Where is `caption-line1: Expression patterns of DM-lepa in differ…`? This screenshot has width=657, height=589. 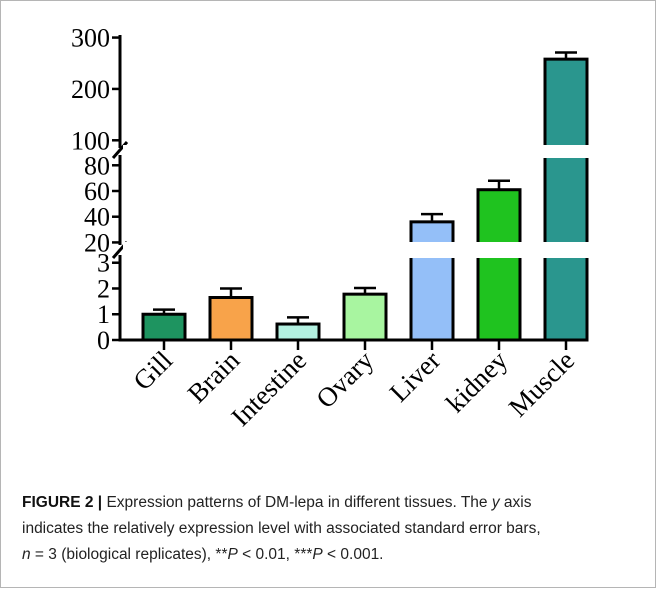
caption-line1: Expression patterns of DM-lepa in differ… is located at coordinates (297, 502).